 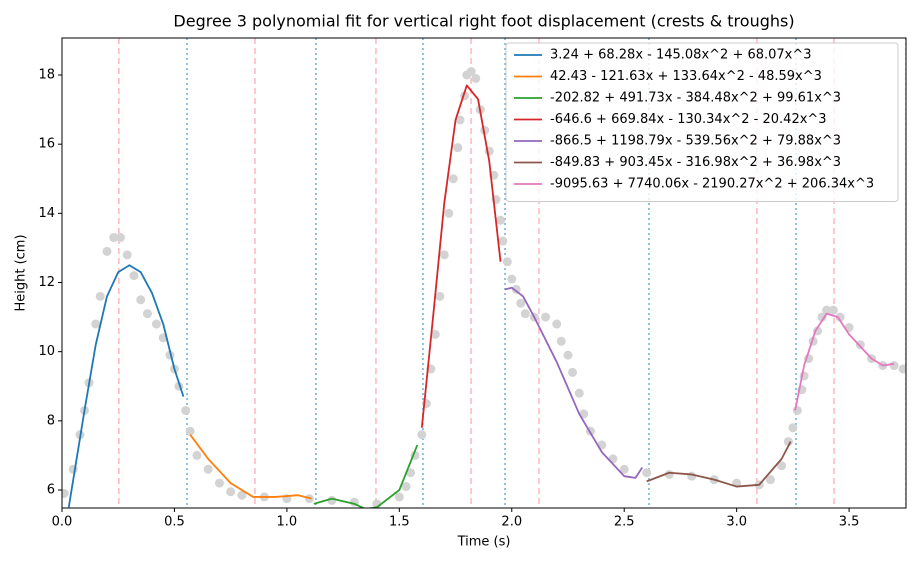 I want to click on y-axis-label: Height (cm), so click(x=21, y=272).